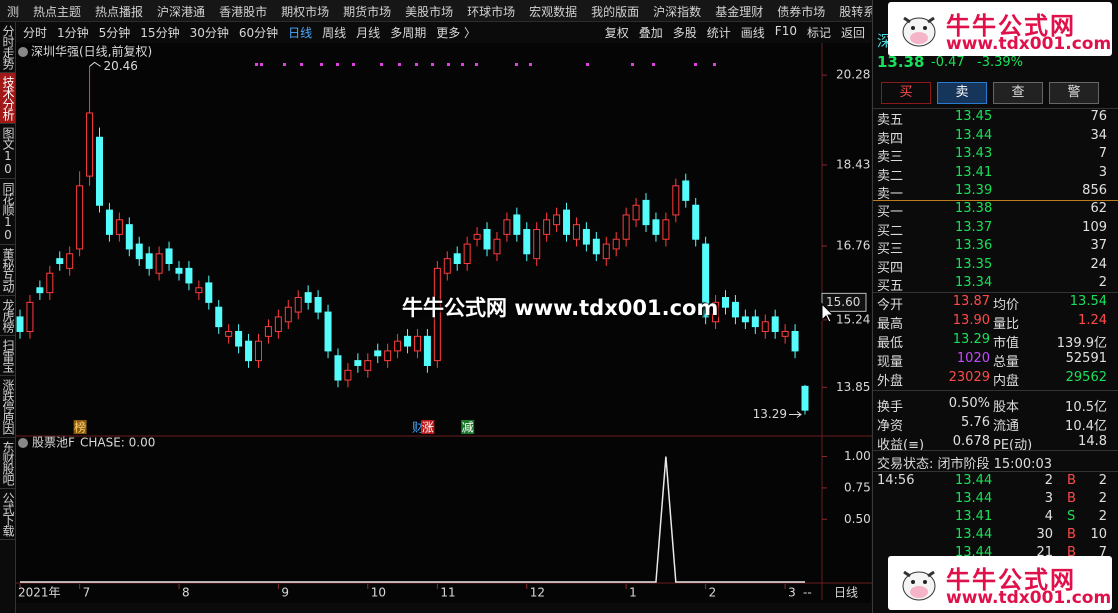 The height and width of the screenshot is (613, 1118). Describe the element at coordinates (684, 33) in the screenshot. I see `tool-button: 多股` at that location.